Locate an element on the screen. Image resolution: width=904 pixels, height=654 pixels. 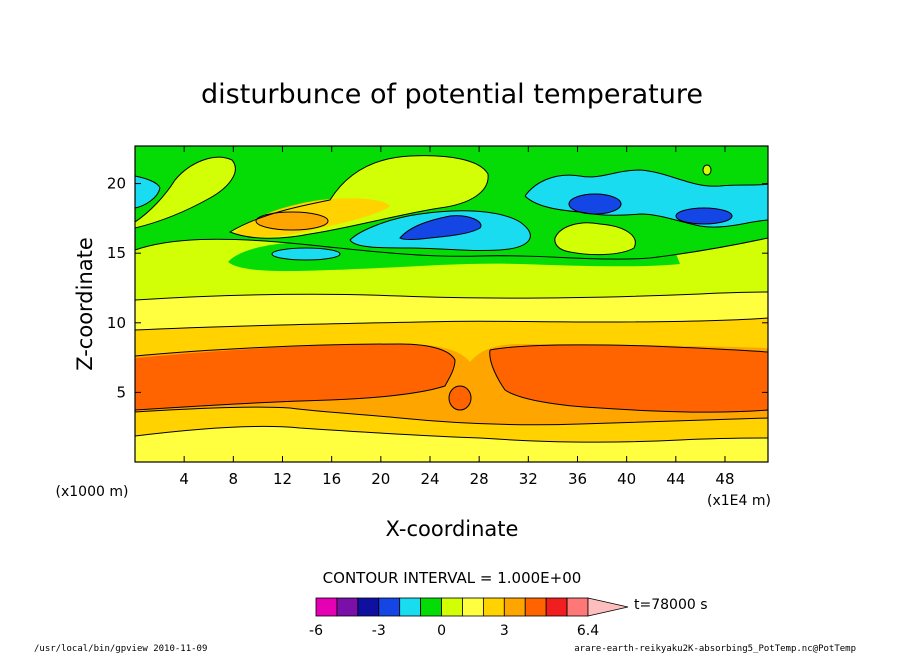
x-unit-note: (x1E4 m) is located at coordinates (739, 501).